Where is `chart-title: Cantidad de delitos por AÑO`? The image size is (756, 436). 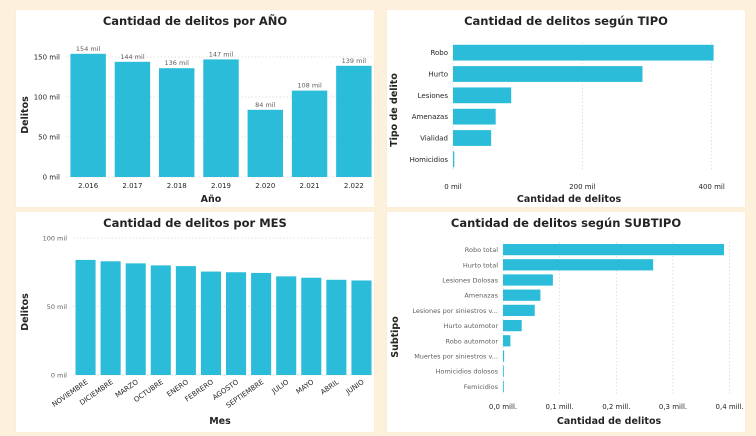 chart-title: Cantidad de delitos por AÑO is located at coordinates (195, 20).